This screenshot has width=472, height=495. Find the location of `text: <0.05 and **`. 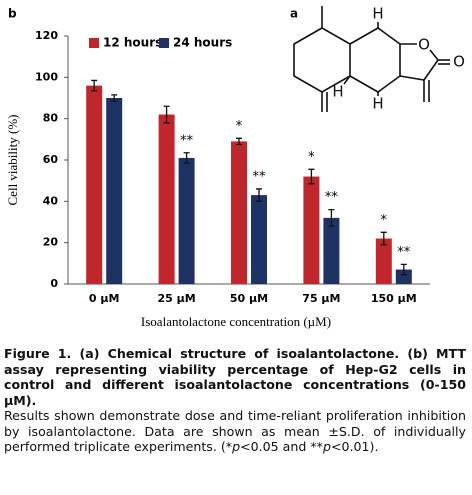

text: <0.05 and ** is located at coordinates (281, 446).